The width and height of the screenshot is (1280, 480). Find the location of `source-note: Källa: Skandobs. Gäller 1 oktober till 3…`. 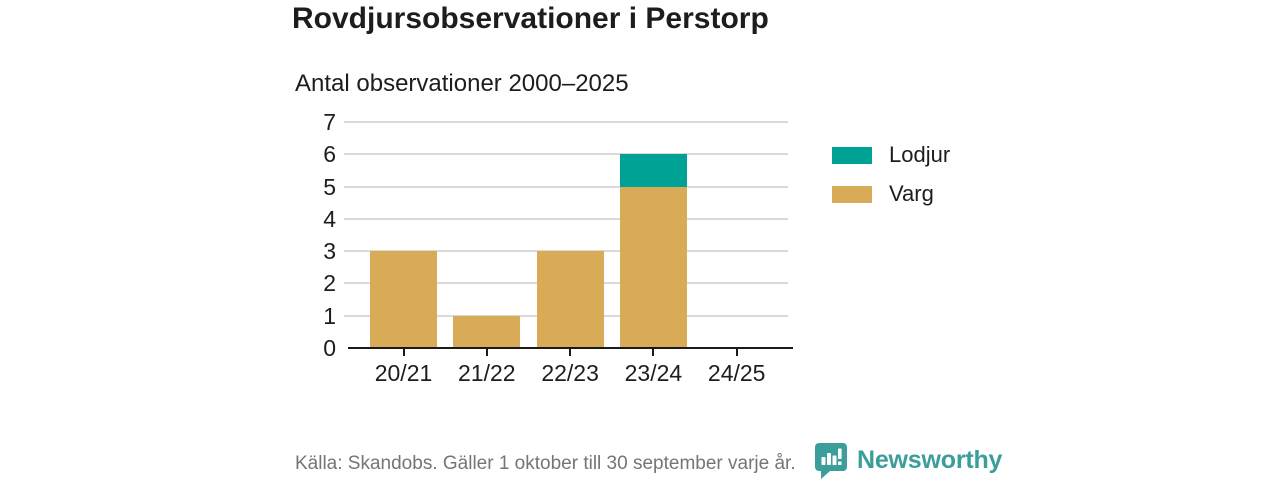

source-note: Källa: Skandobs. Gäller 1 oktober till 3… is located at coordinates (545, 463).